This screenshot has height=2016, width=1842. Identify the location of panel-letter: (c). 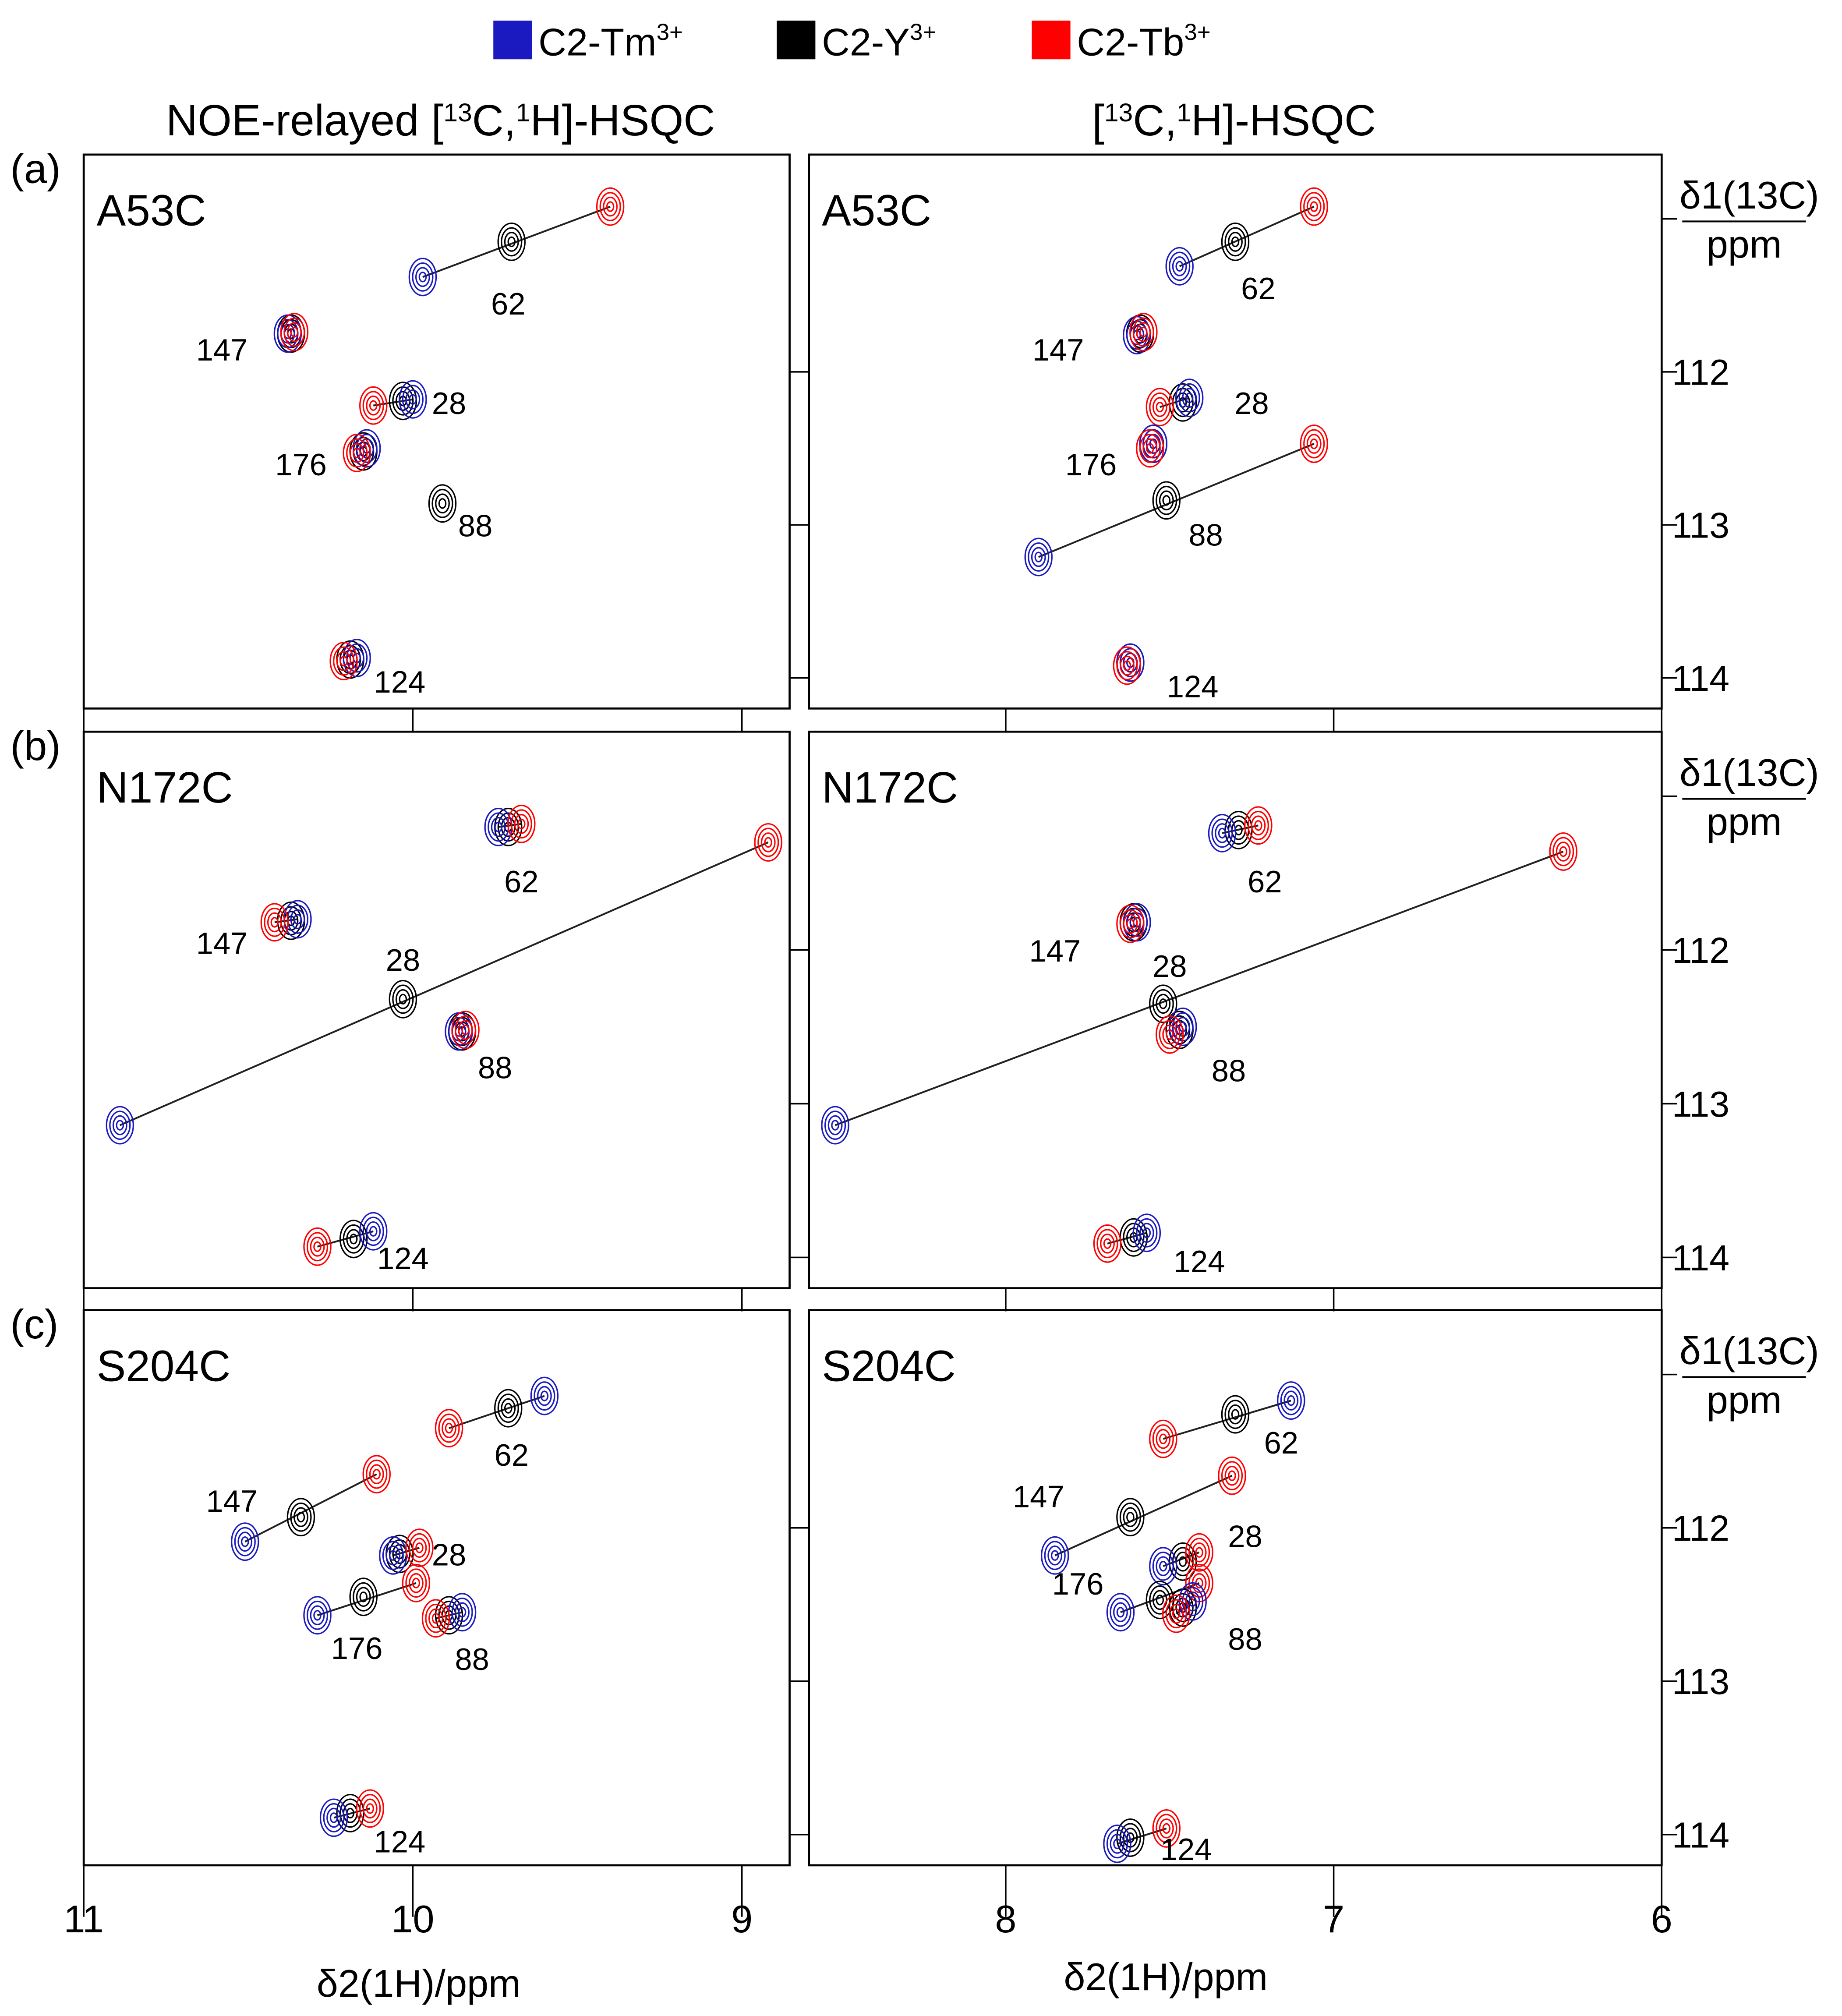
(35, 1324).